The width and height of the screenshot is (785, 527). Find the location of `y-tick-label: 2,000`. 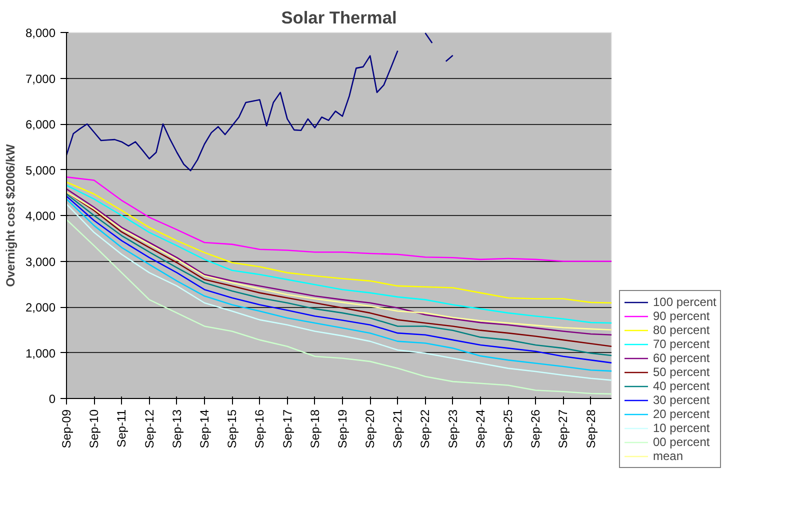

y-tick-label: 2,000 is located at coordinates (40, 307).